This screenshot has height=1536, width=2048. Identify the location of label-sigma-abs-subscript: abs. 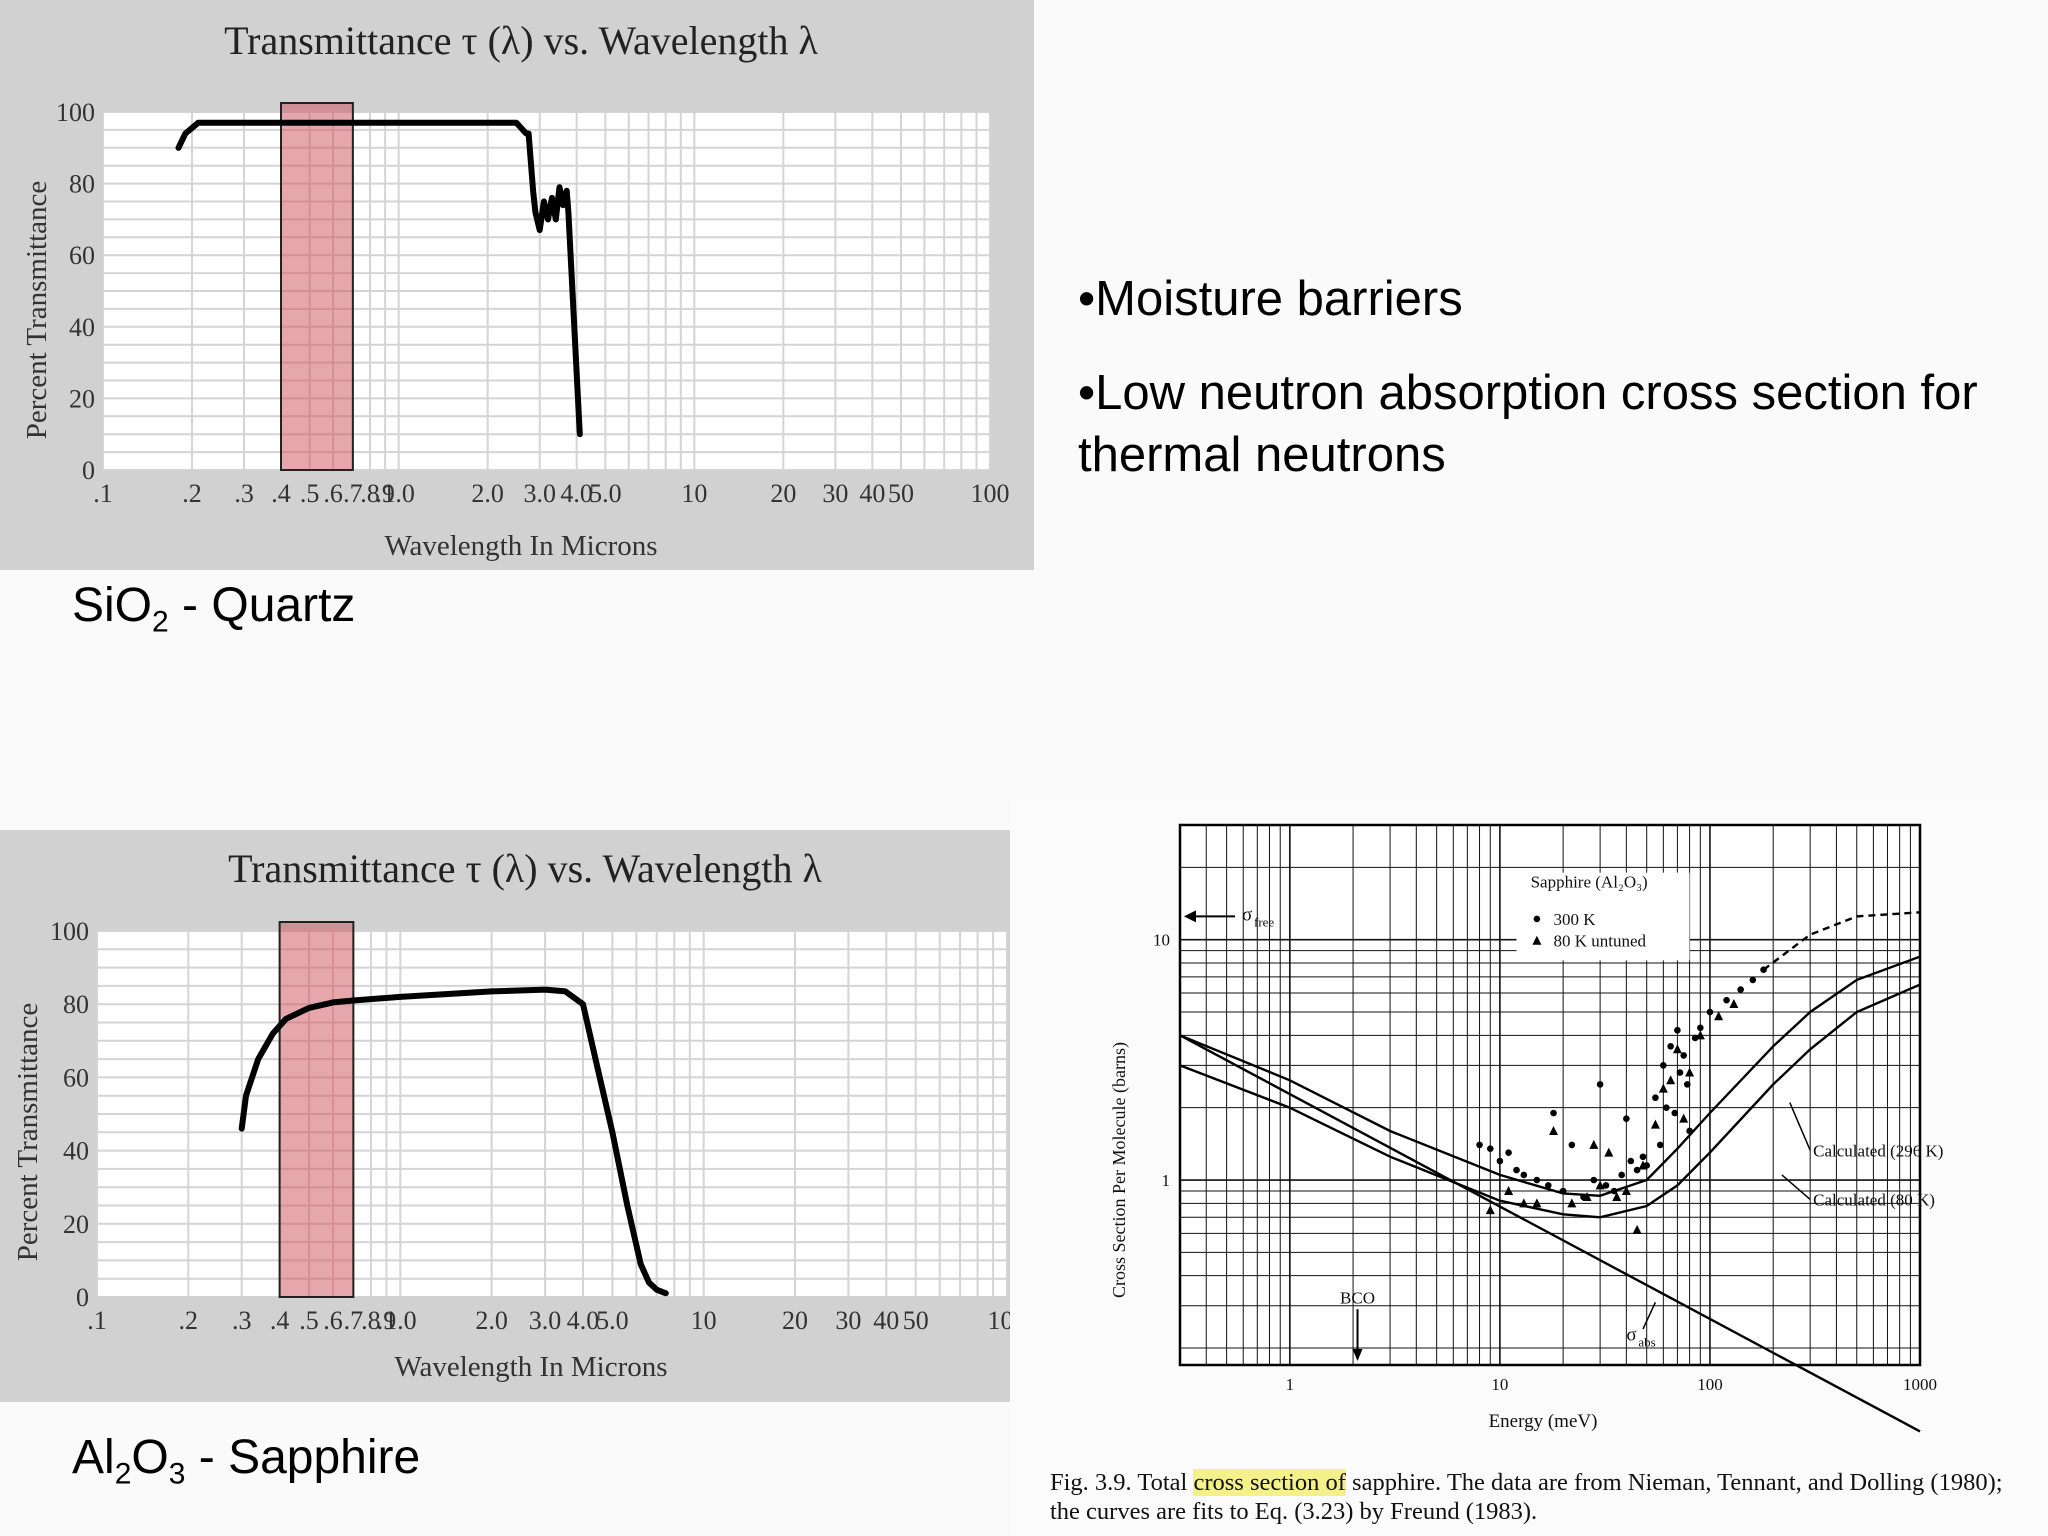
(1646, 1341).